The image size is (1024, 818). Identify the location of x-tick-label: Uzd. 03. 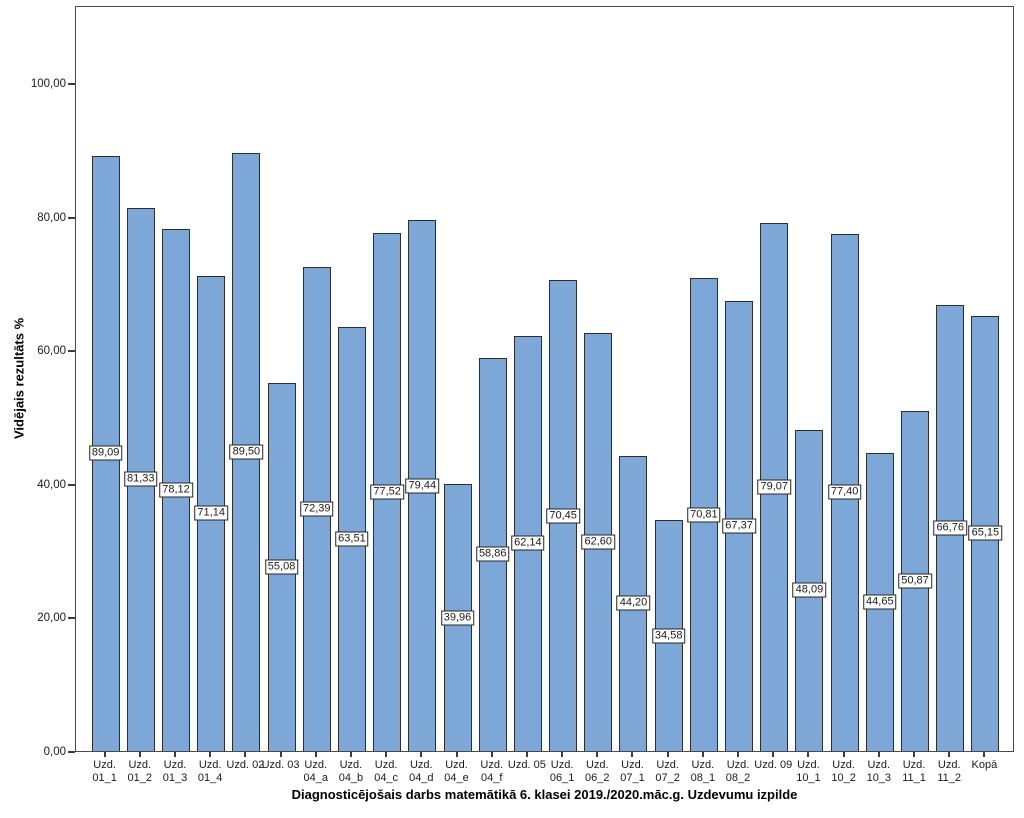
(280, 765).